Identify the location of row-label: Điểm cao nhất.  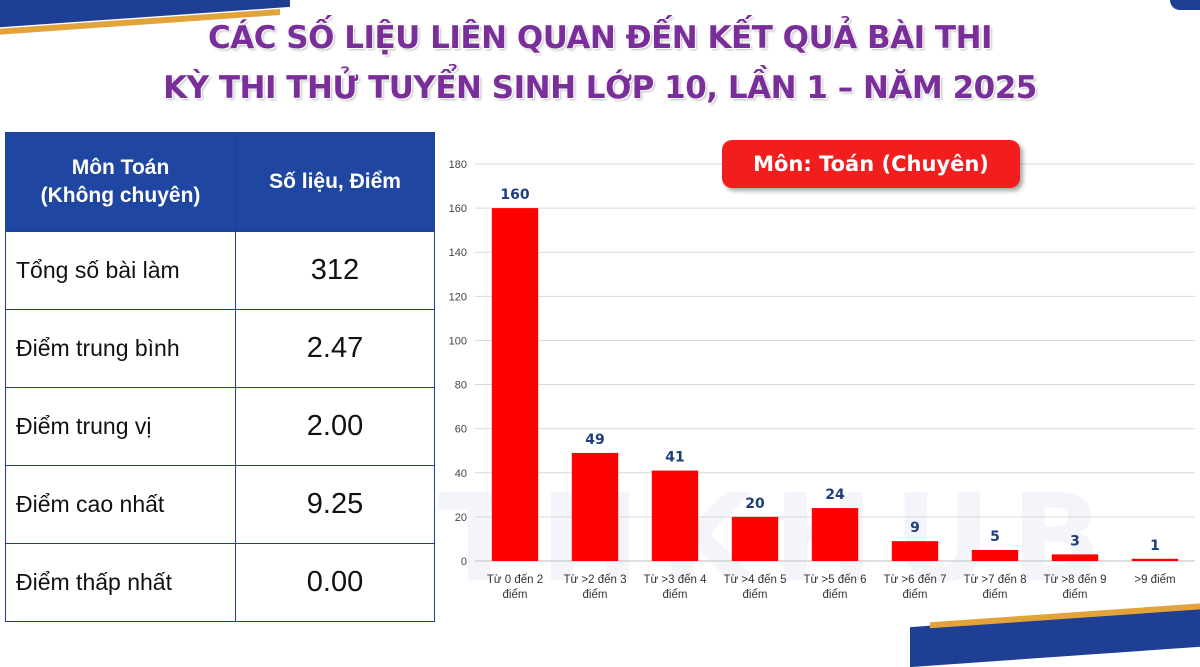
(120, 504).